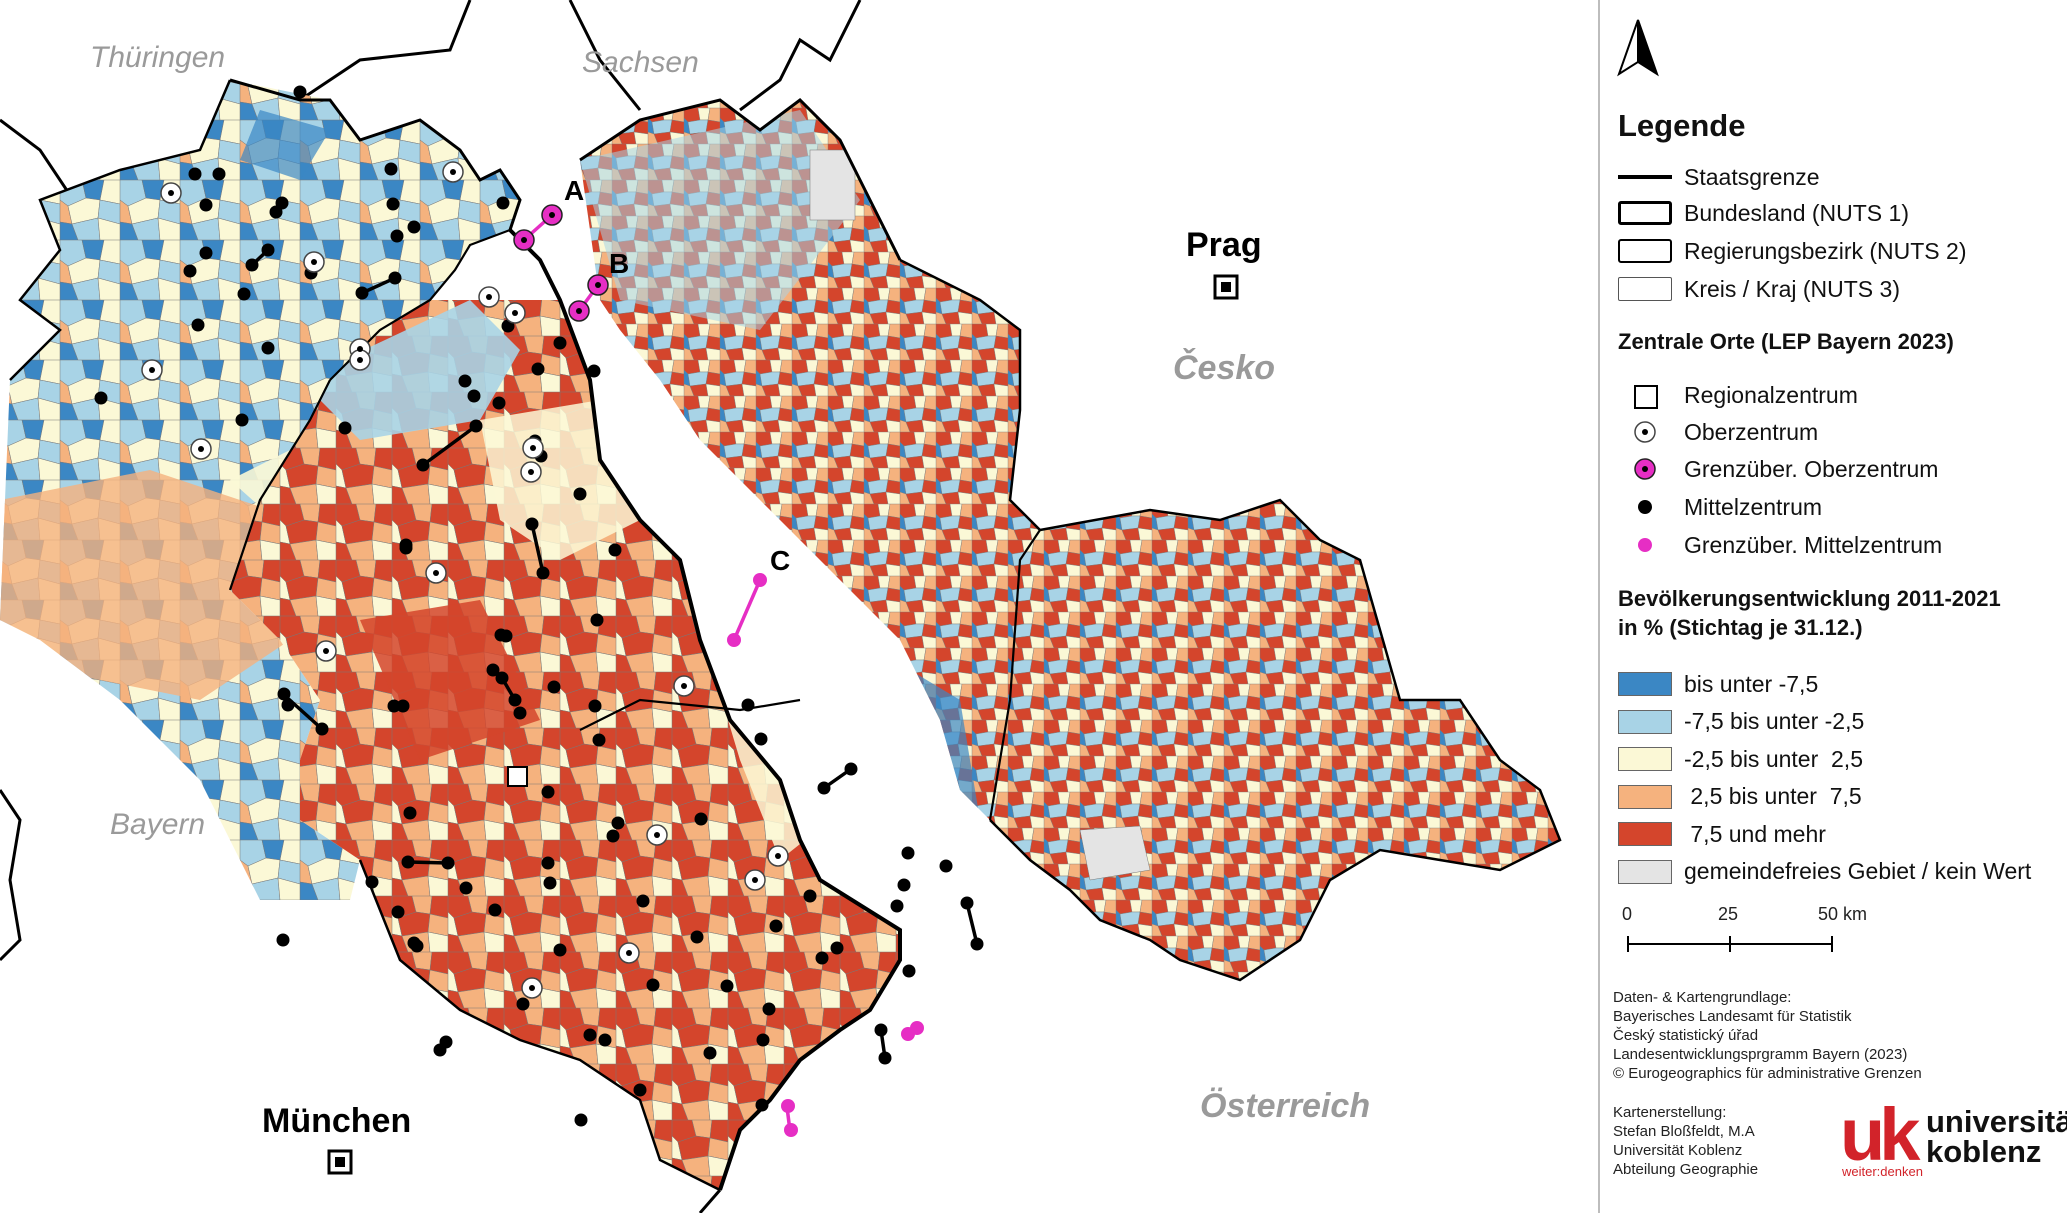 Image resolution: width=2067 pixels, height=1213 pixels. What do you see at coordinates (574, 190) in the screenshot?
I see `marker-label-a: A` at bounding box center [574, 190].